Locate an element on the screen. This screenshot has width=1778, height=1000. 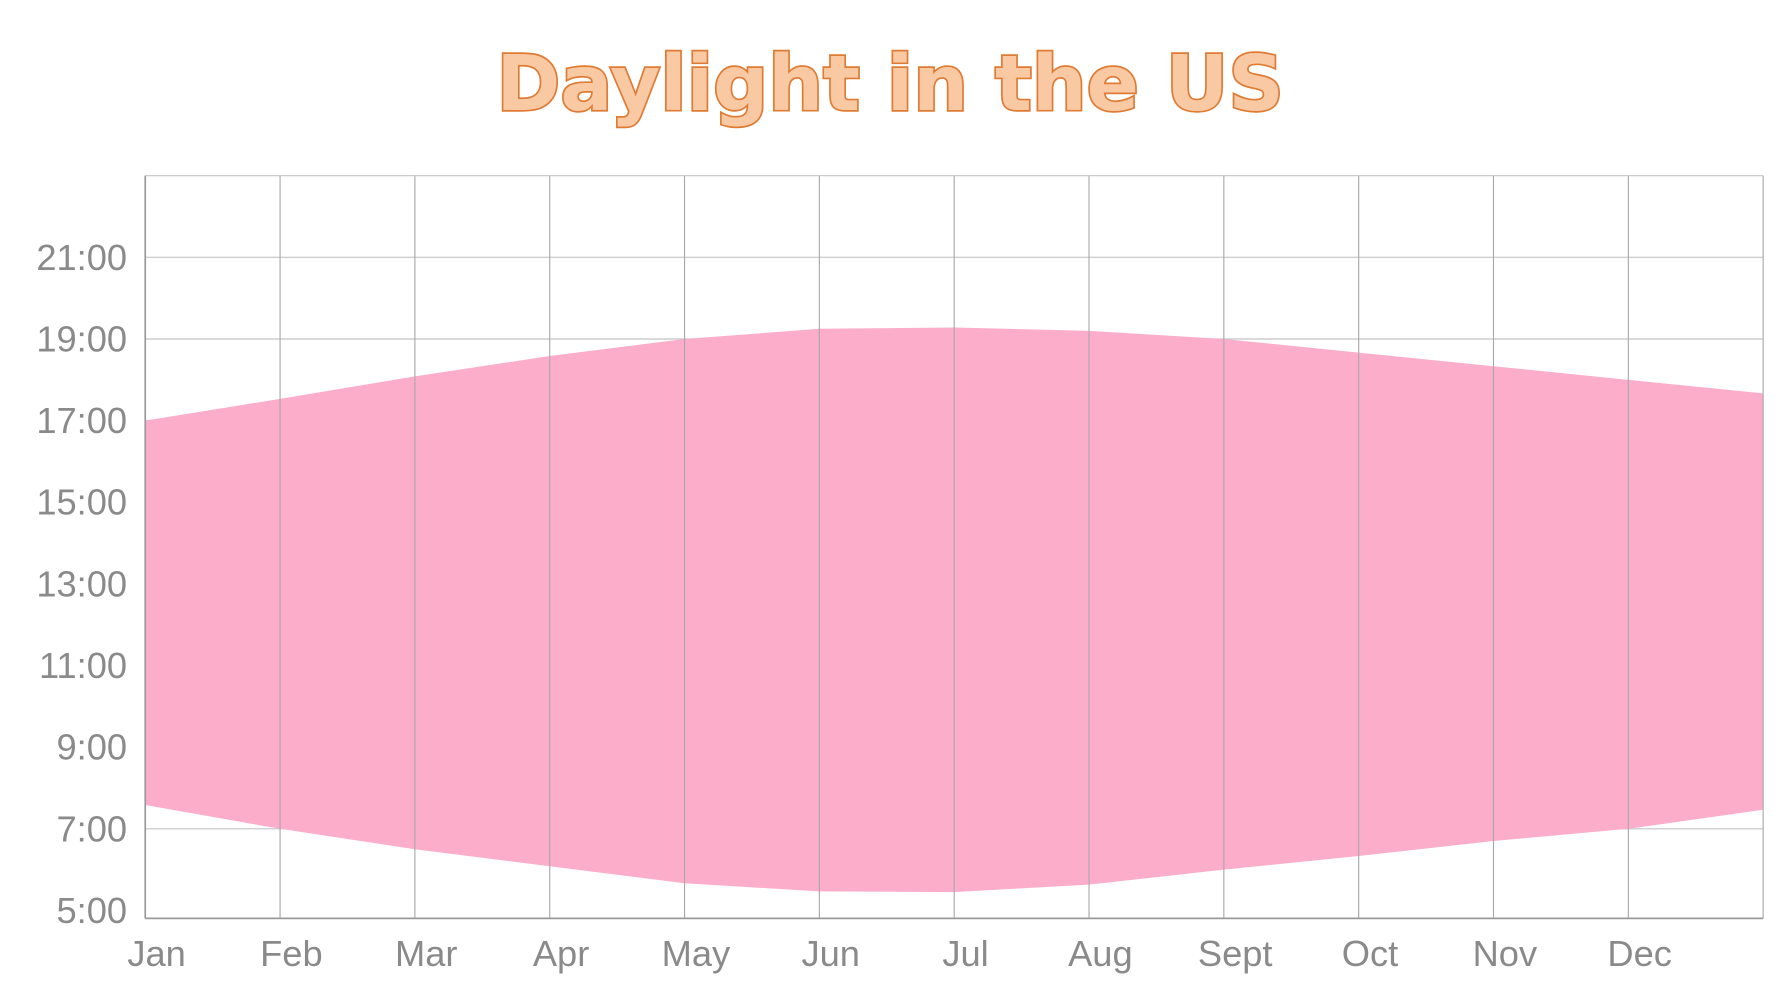
y-tick-label: 15:00 is located at coordinates (81, 502).